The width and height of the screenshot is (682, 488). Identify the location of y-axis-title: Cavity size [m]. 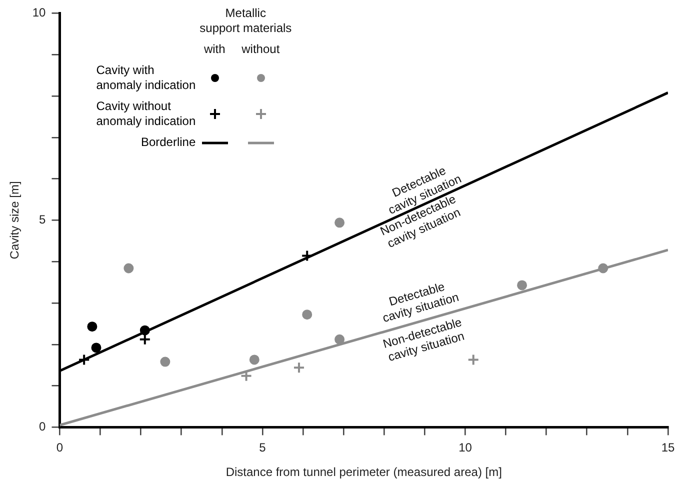
(15, 220).